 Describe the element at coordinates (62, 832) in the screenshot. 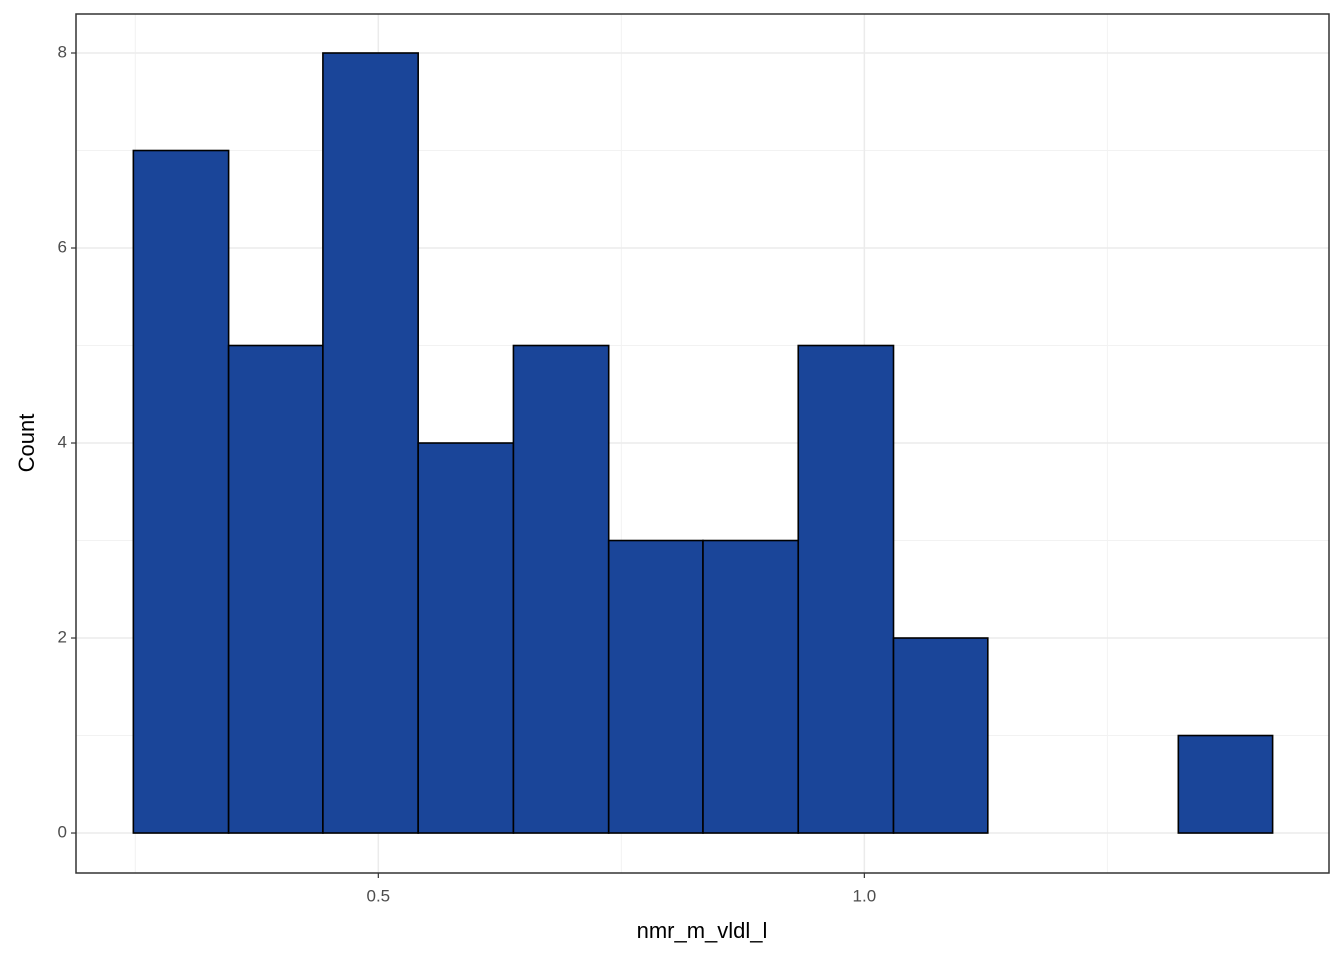

I see `y-tick-label: 0` at that location.